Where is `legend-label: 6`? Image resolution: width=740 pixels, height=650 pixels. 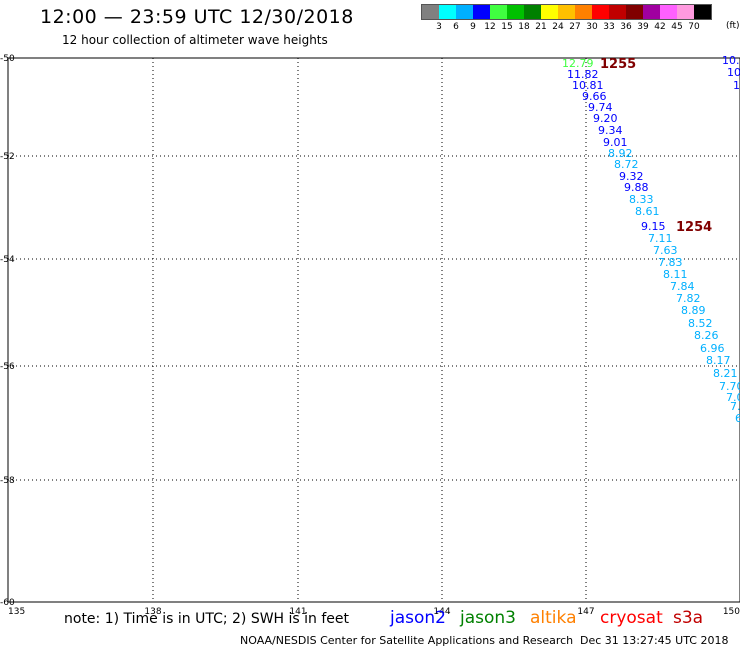 legend-label: 6 is located at coordinates (456, 27).